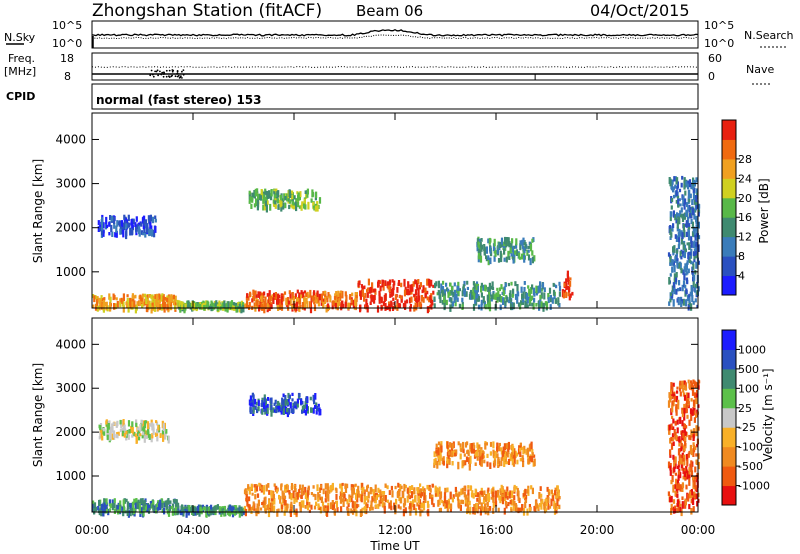  What do you see at coordinates (70, 272) in the screenshot?
I see `y-tick-label: 1000` at bounding box center [70, 272].